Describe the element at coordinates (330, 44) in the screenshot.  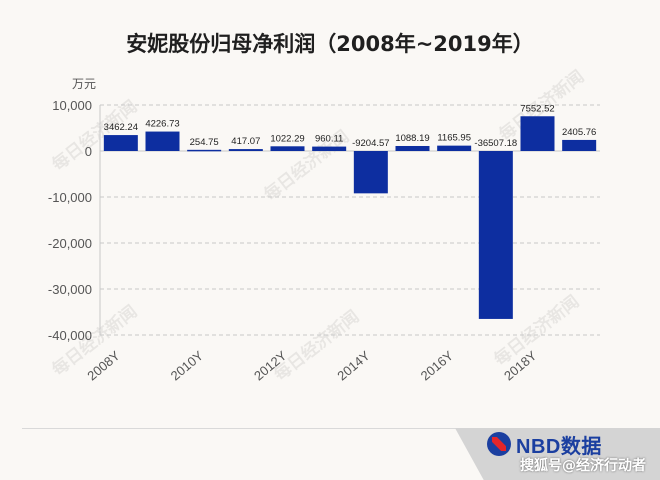
I see `chart-title: 安妮股份归母净利润（2008年~2019年）` at that location.